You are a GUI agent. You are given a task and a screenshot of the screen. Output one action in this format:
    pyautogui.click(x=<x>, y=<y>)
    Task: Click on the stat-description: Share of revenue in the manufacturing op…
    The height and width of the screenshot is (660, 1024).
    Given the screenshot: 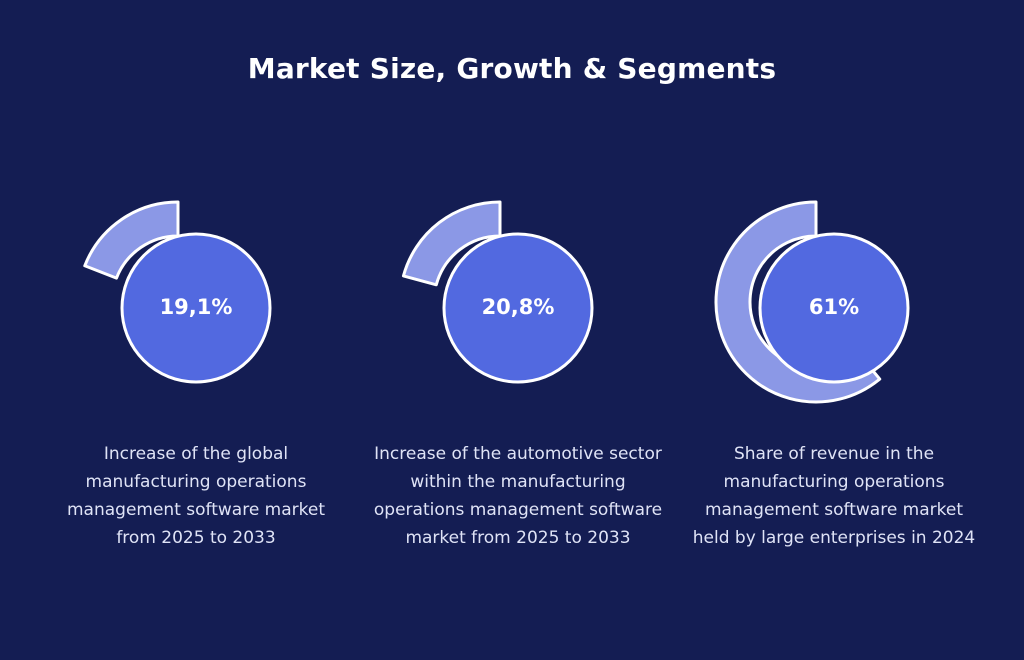 What is the action you would take?
    pyautogui.click(x=834, y=496)
    